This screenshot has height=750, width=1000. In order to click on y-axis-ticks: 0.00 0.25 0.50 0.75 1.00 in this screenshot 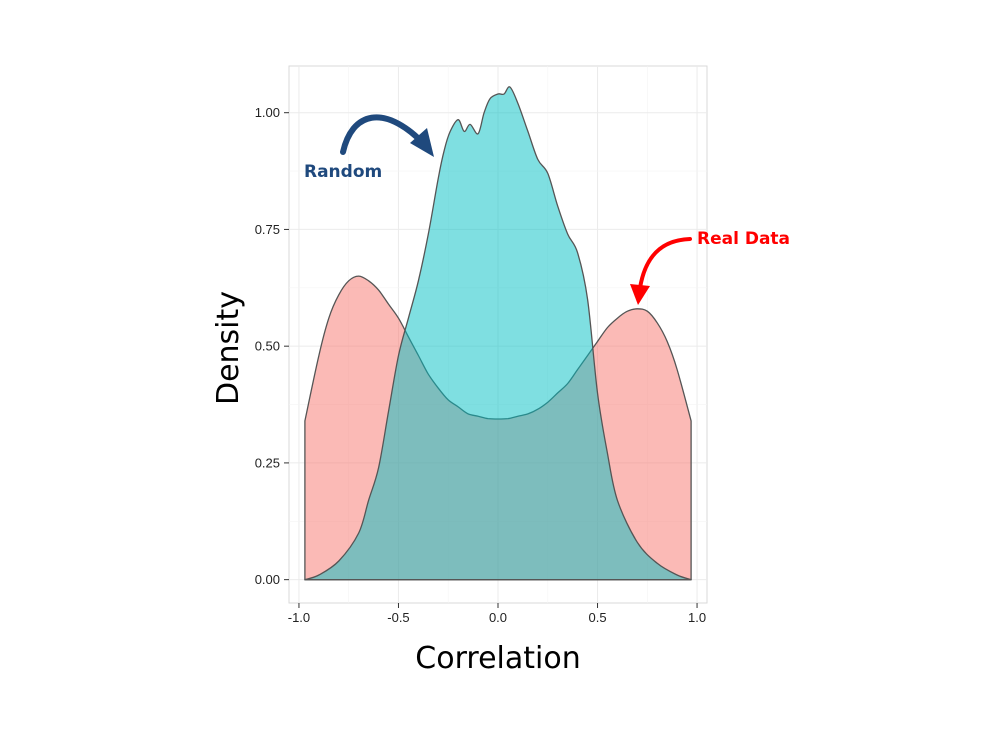, I will do `click(272, 346)`.